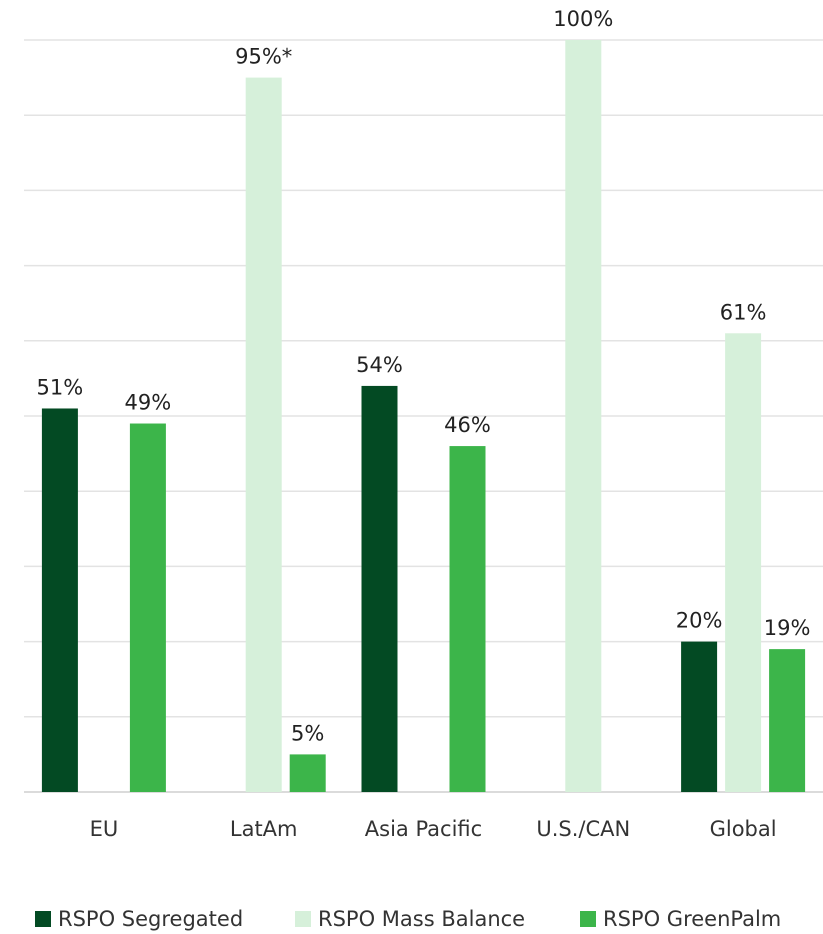 The image size is (823, 934). What do you see at coordinates (692, 919) in the screenshot?
I see `legend-label: RSPO GreenPalm` at bounding box center [692, 919].